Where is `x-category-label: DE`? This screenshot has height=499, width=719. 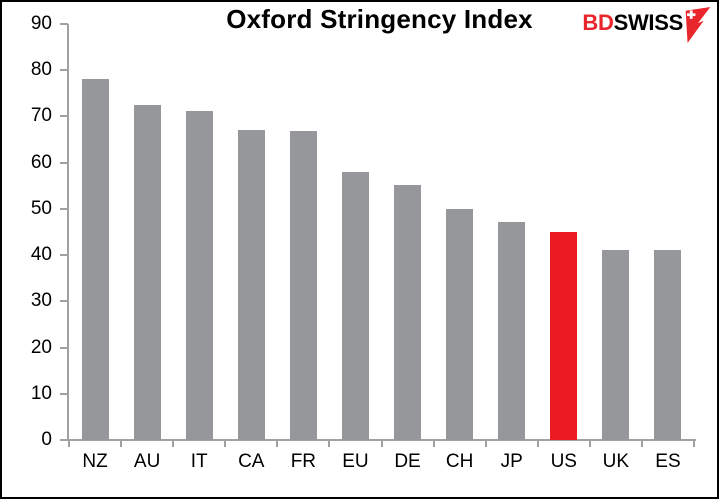 x-category-label: DE is located at coordinates (407, 461).